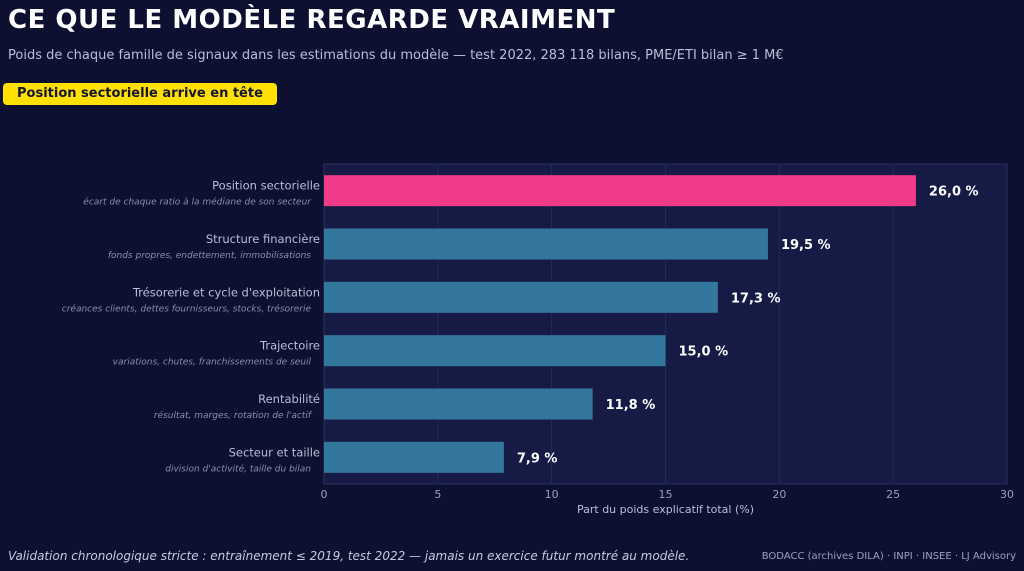 Image resolution: width=1024 pixels, height=571 pixels. Describe the element at coordinates (226, 292) in the screenshot. I see `category-label: Trésorerie et cycle d'exploitation` at that location.